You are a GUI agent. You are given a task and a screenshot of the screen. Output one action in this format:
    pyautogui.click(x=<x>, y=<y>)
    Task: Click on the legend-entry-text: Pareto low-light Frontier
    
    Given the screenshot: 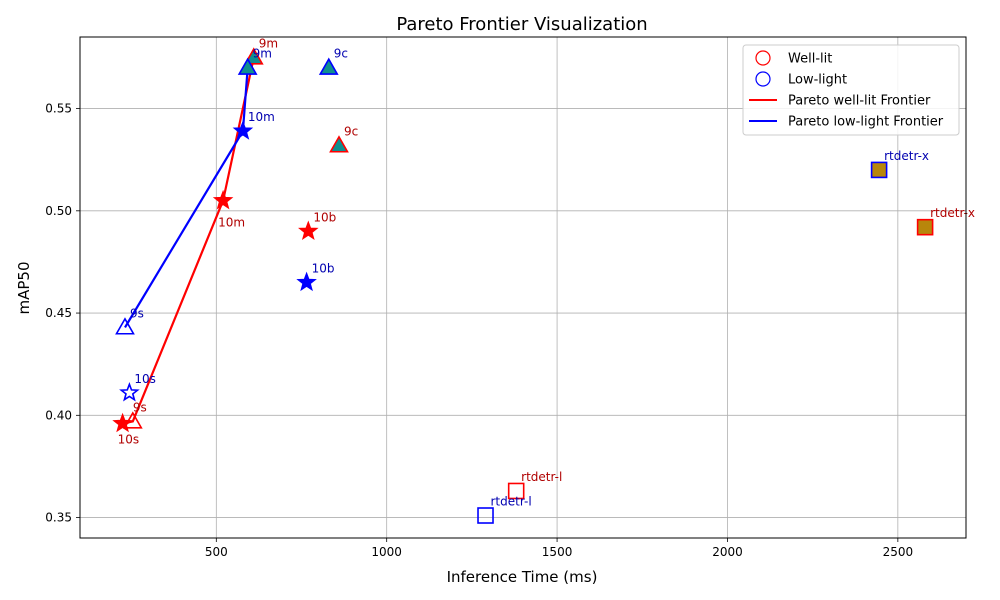 What is the action you would take?
    pyautogui.click(x=866, y=122)
    